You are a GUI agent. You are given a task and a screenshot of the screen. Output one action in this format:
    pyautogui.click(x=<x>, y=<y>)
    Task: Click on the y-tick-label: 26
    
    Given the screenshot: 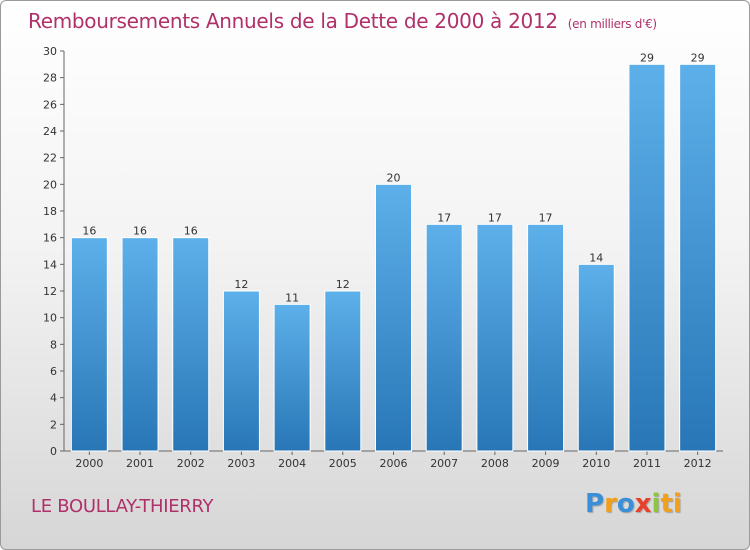 What is the action you would take?
    pyautogui.click(x=50, y=104)
    